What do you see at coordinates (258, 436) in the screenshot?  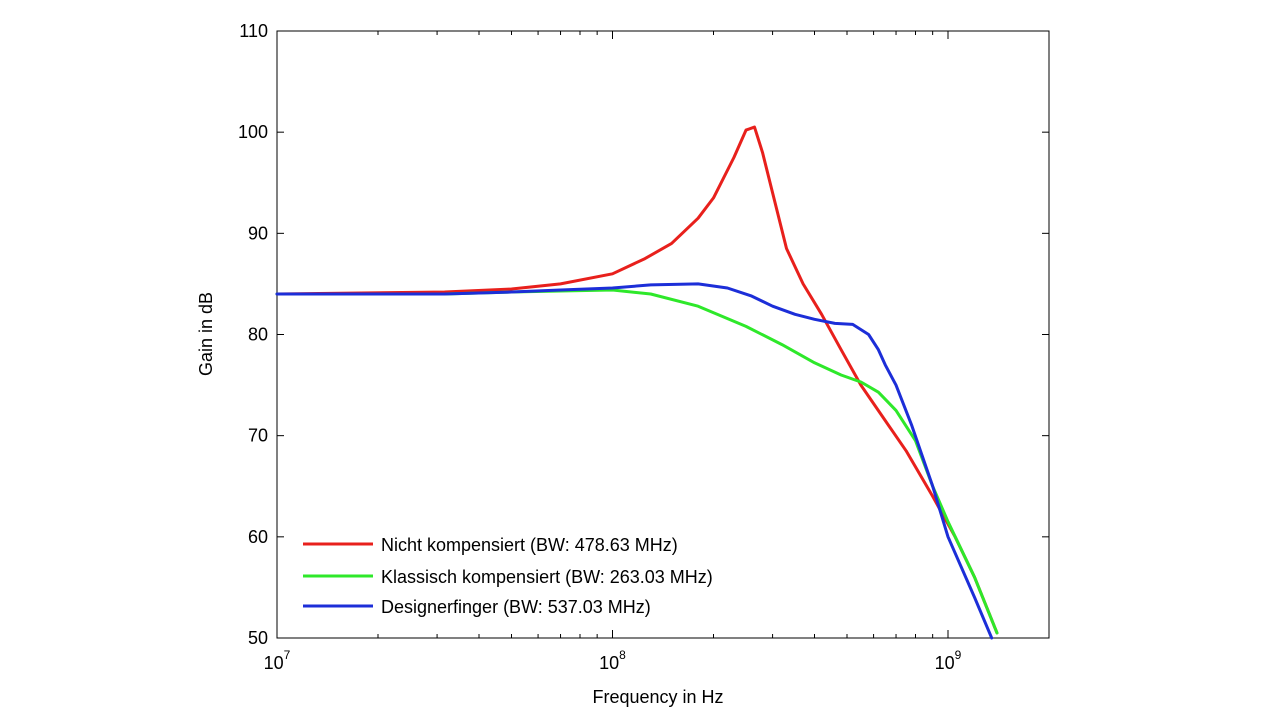 I see `y-tick-label: 70` at bounding box center [258, 436].